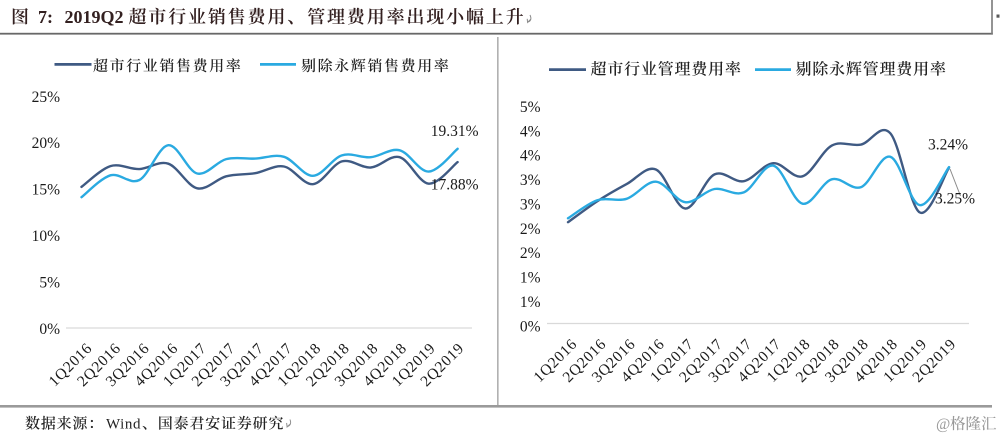 The height and width of the screenshot is (437, 1000). What do you see at coordinates (46, 143) in the screenshot?
I see `svg-text: 20%` at bounding box center [46, 143].